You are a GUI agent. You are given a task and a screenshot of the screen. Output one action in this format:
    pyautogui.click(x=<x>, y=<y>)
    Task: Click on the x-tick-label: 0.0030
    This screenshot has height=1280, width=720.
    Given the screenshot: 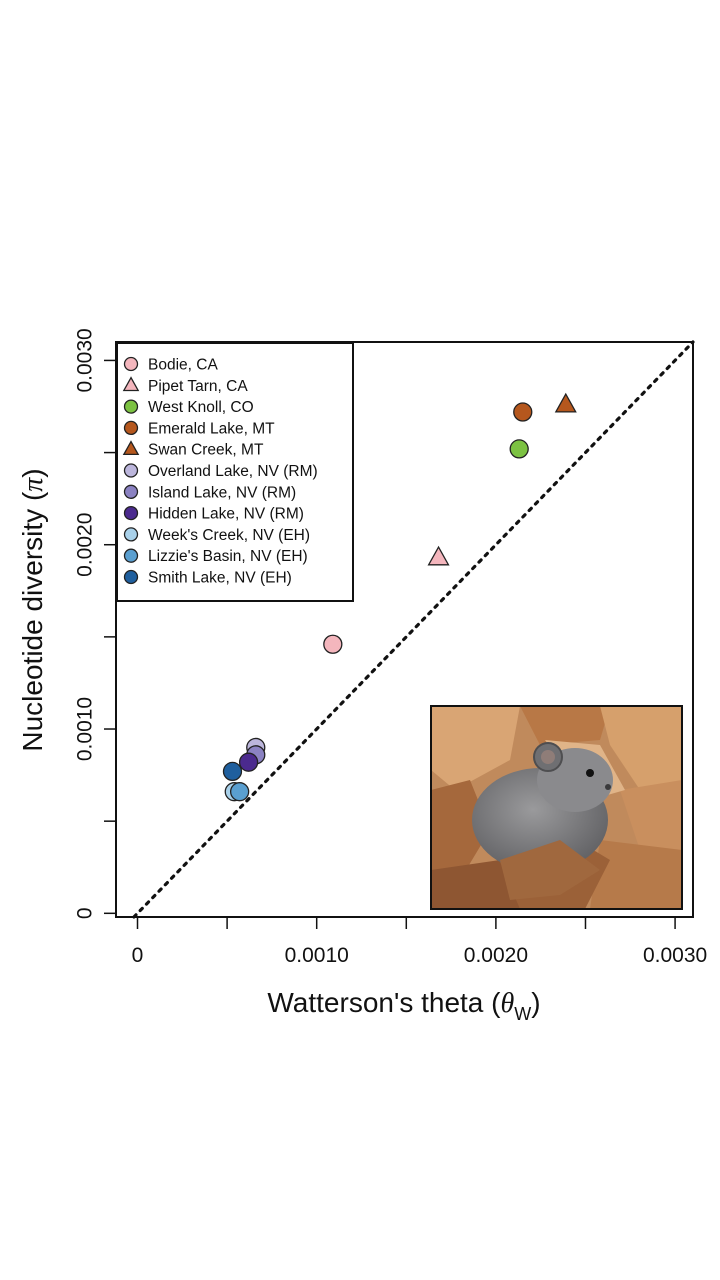 What is the action you would take?
    pyautogui.click(x=675, y=955)
    